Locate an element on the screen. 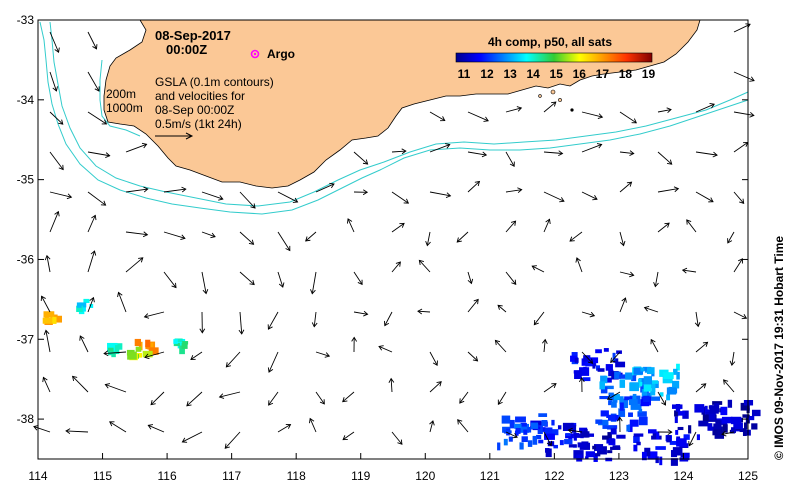 The height and width of the screenshot is (492, 790). colorbar-tick-label: 16 is located at coordinates (580, 74).